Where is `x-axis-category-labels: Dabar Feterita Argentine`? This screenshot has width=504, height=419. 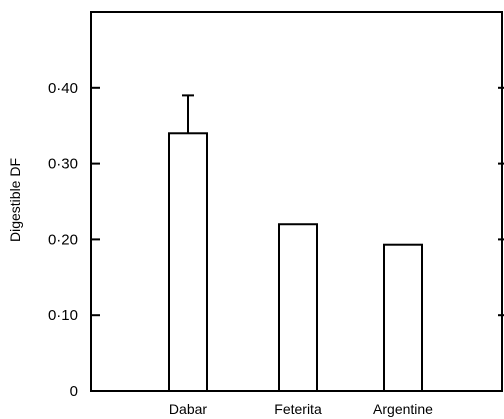 x-axis-category-labels: Dabar Feterita Argentine is located at coordinates (301, 409).